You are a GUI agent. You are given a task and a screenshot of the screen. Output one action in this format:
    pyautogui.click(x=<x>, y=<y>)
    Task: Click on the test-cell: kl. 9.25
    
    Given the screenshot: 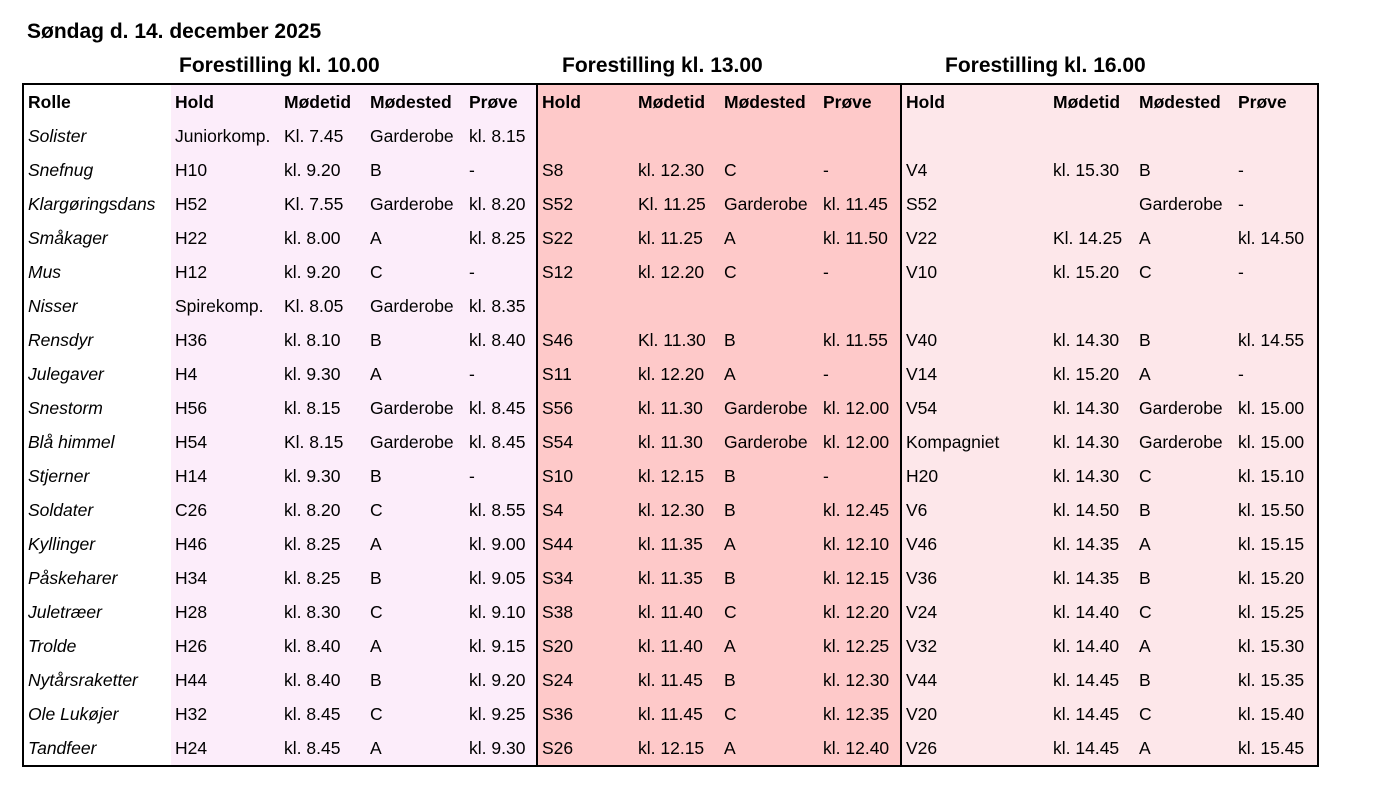 What is the action you would take?
    pyautogui.click(x=501, y=714)
    